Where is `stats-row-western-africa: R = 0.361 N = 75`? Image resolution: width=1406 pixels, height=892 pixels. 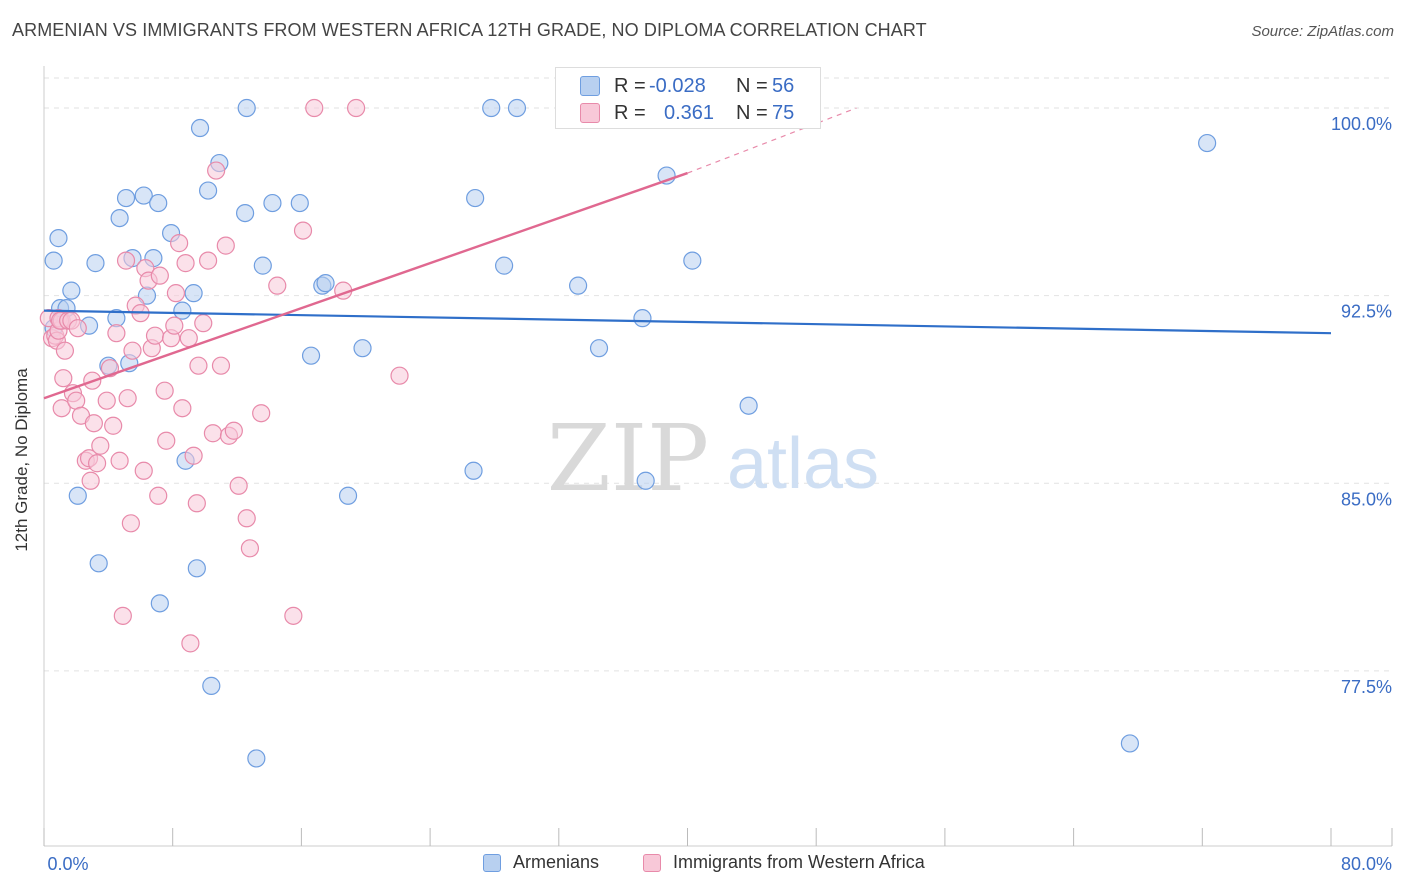
stats-row-western-africa: R = 0.361 N = 75 is located at coordinates (688, 113).